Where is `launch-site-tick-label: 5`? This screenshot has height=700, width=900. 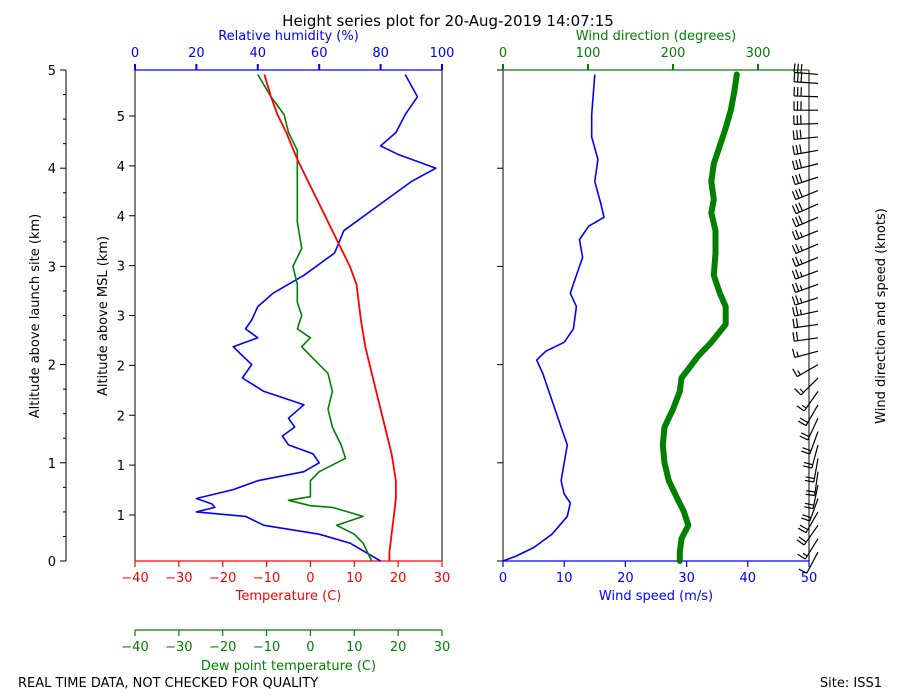
launch-site-tick-label: 5 is located at coordinates (52, 71).